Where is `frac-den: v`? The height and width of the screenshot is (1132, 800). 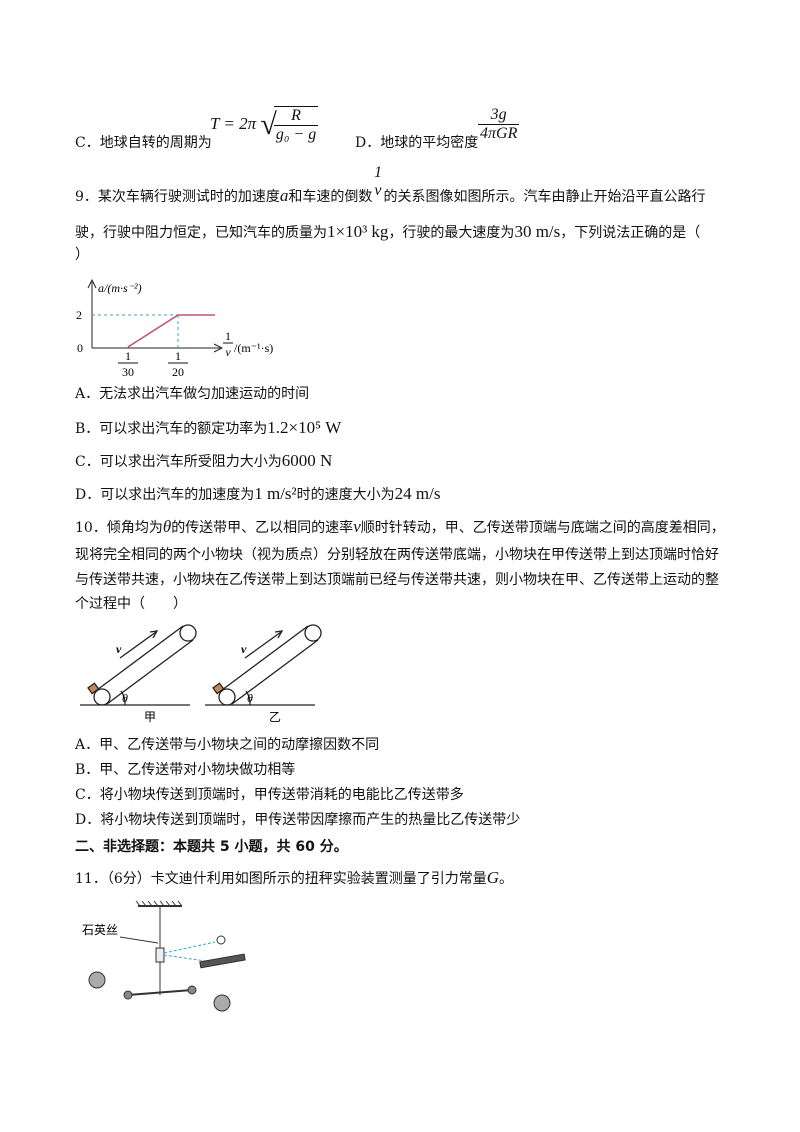
frac-den: v is located at coordinates (378, 190).